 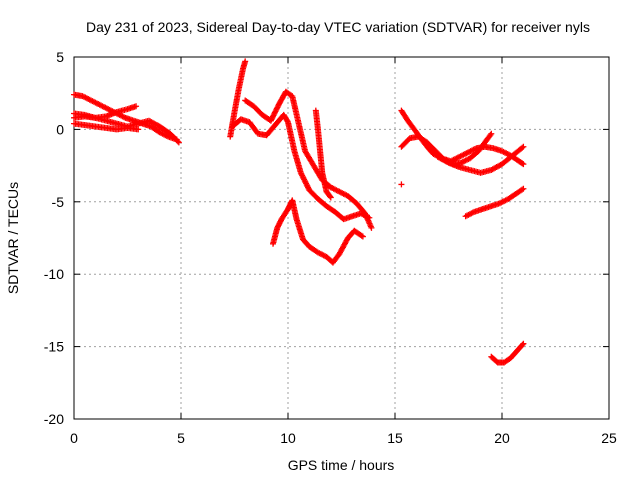 I want to click on series-track-m, so click(x=480, y=159).